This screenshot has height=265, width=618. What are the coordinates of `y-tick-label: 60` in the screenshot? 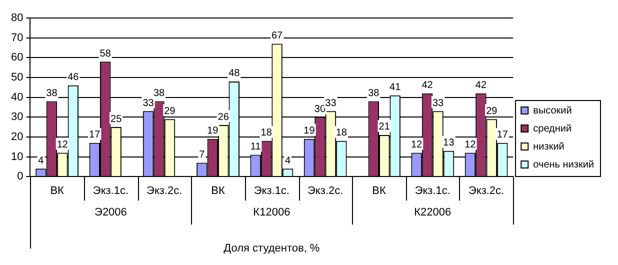 It's located at (17, 58).